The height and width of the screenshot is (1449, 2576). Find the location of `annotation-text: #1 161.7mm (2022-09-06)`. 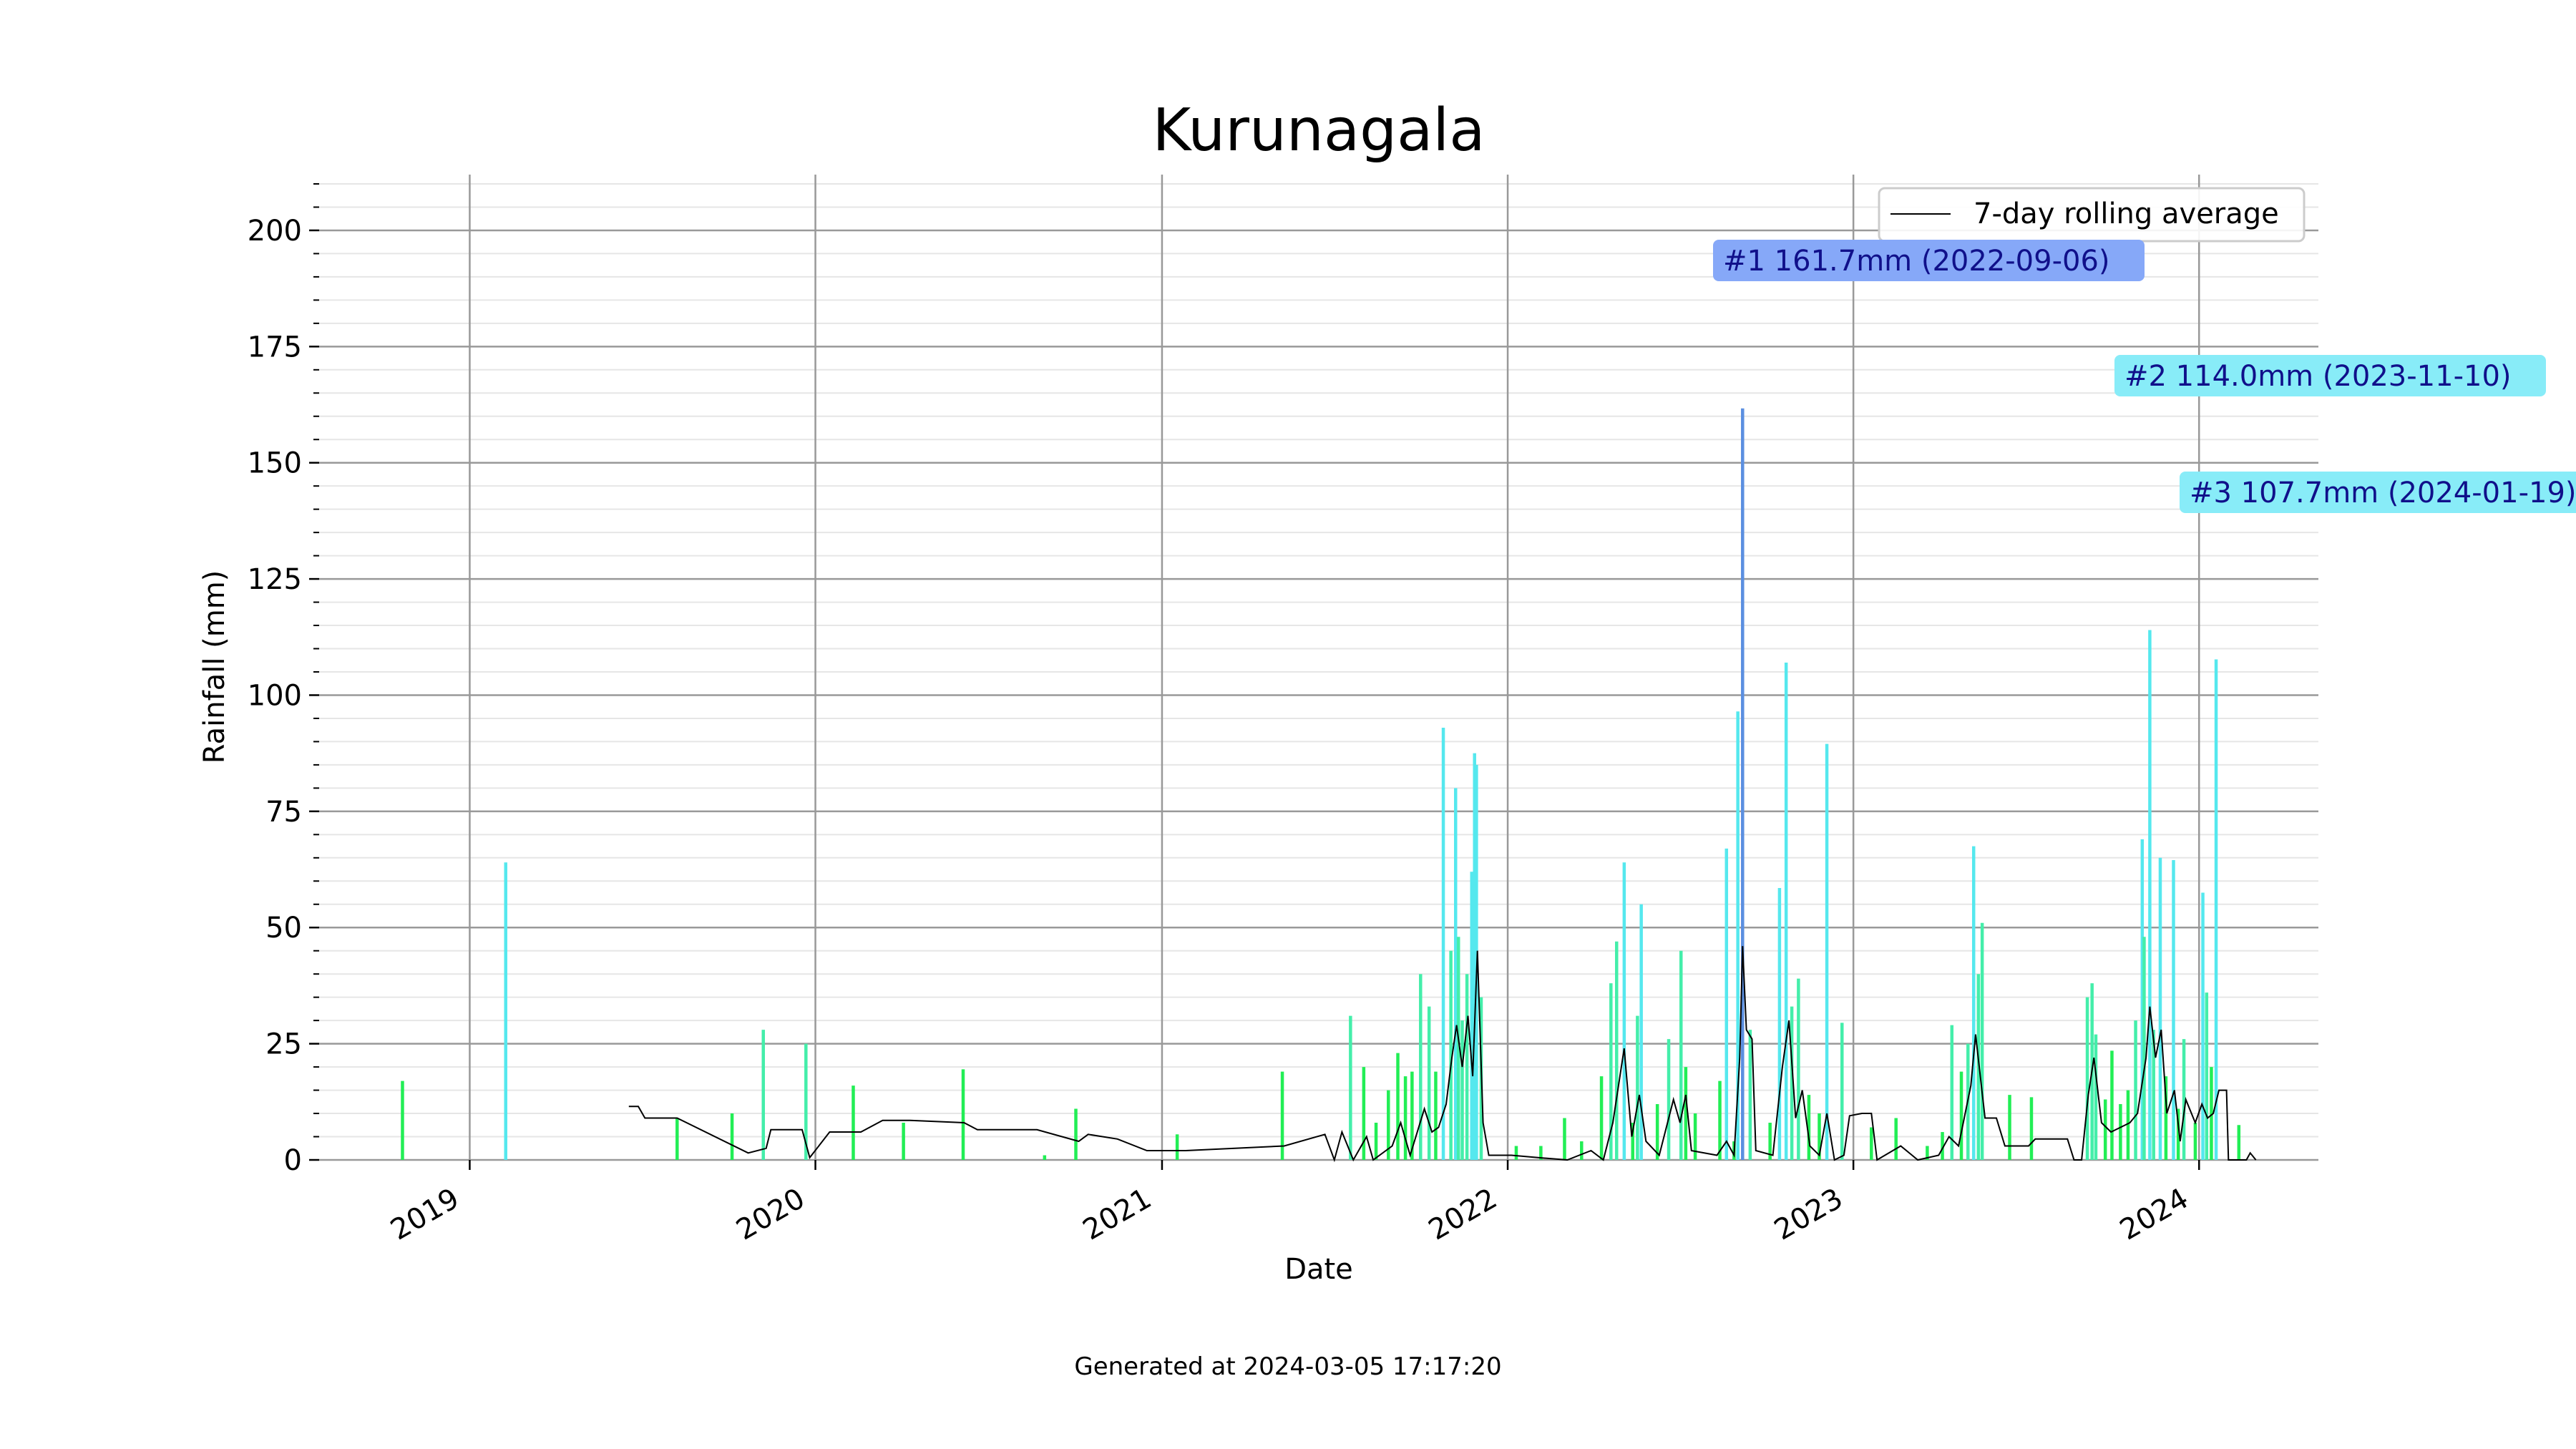

annotation-text: #1 161.7mm (2022-09-06) is located at coordinates (1916, 261).